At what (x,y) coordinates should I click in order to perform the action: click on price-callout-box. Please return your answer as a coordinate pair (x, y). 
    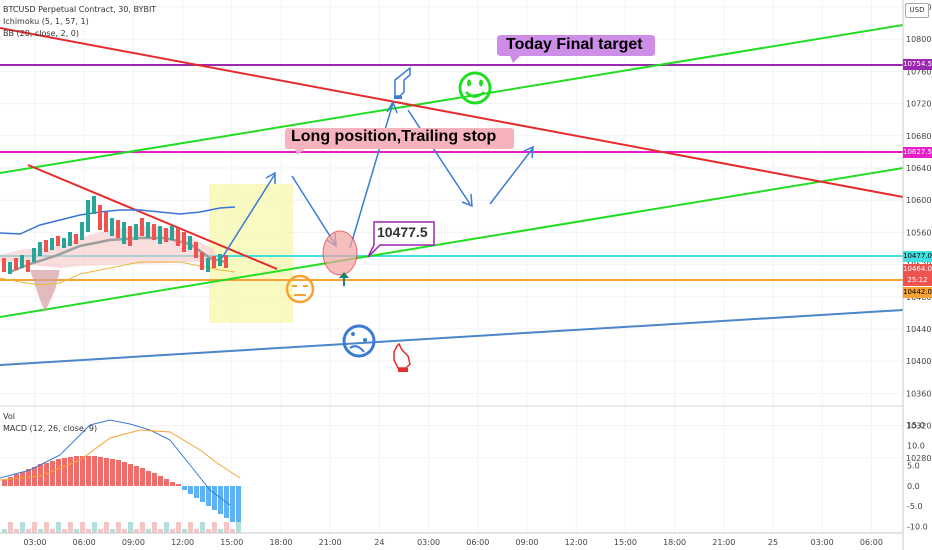
    Looking at the image, I should click on (401, 239).